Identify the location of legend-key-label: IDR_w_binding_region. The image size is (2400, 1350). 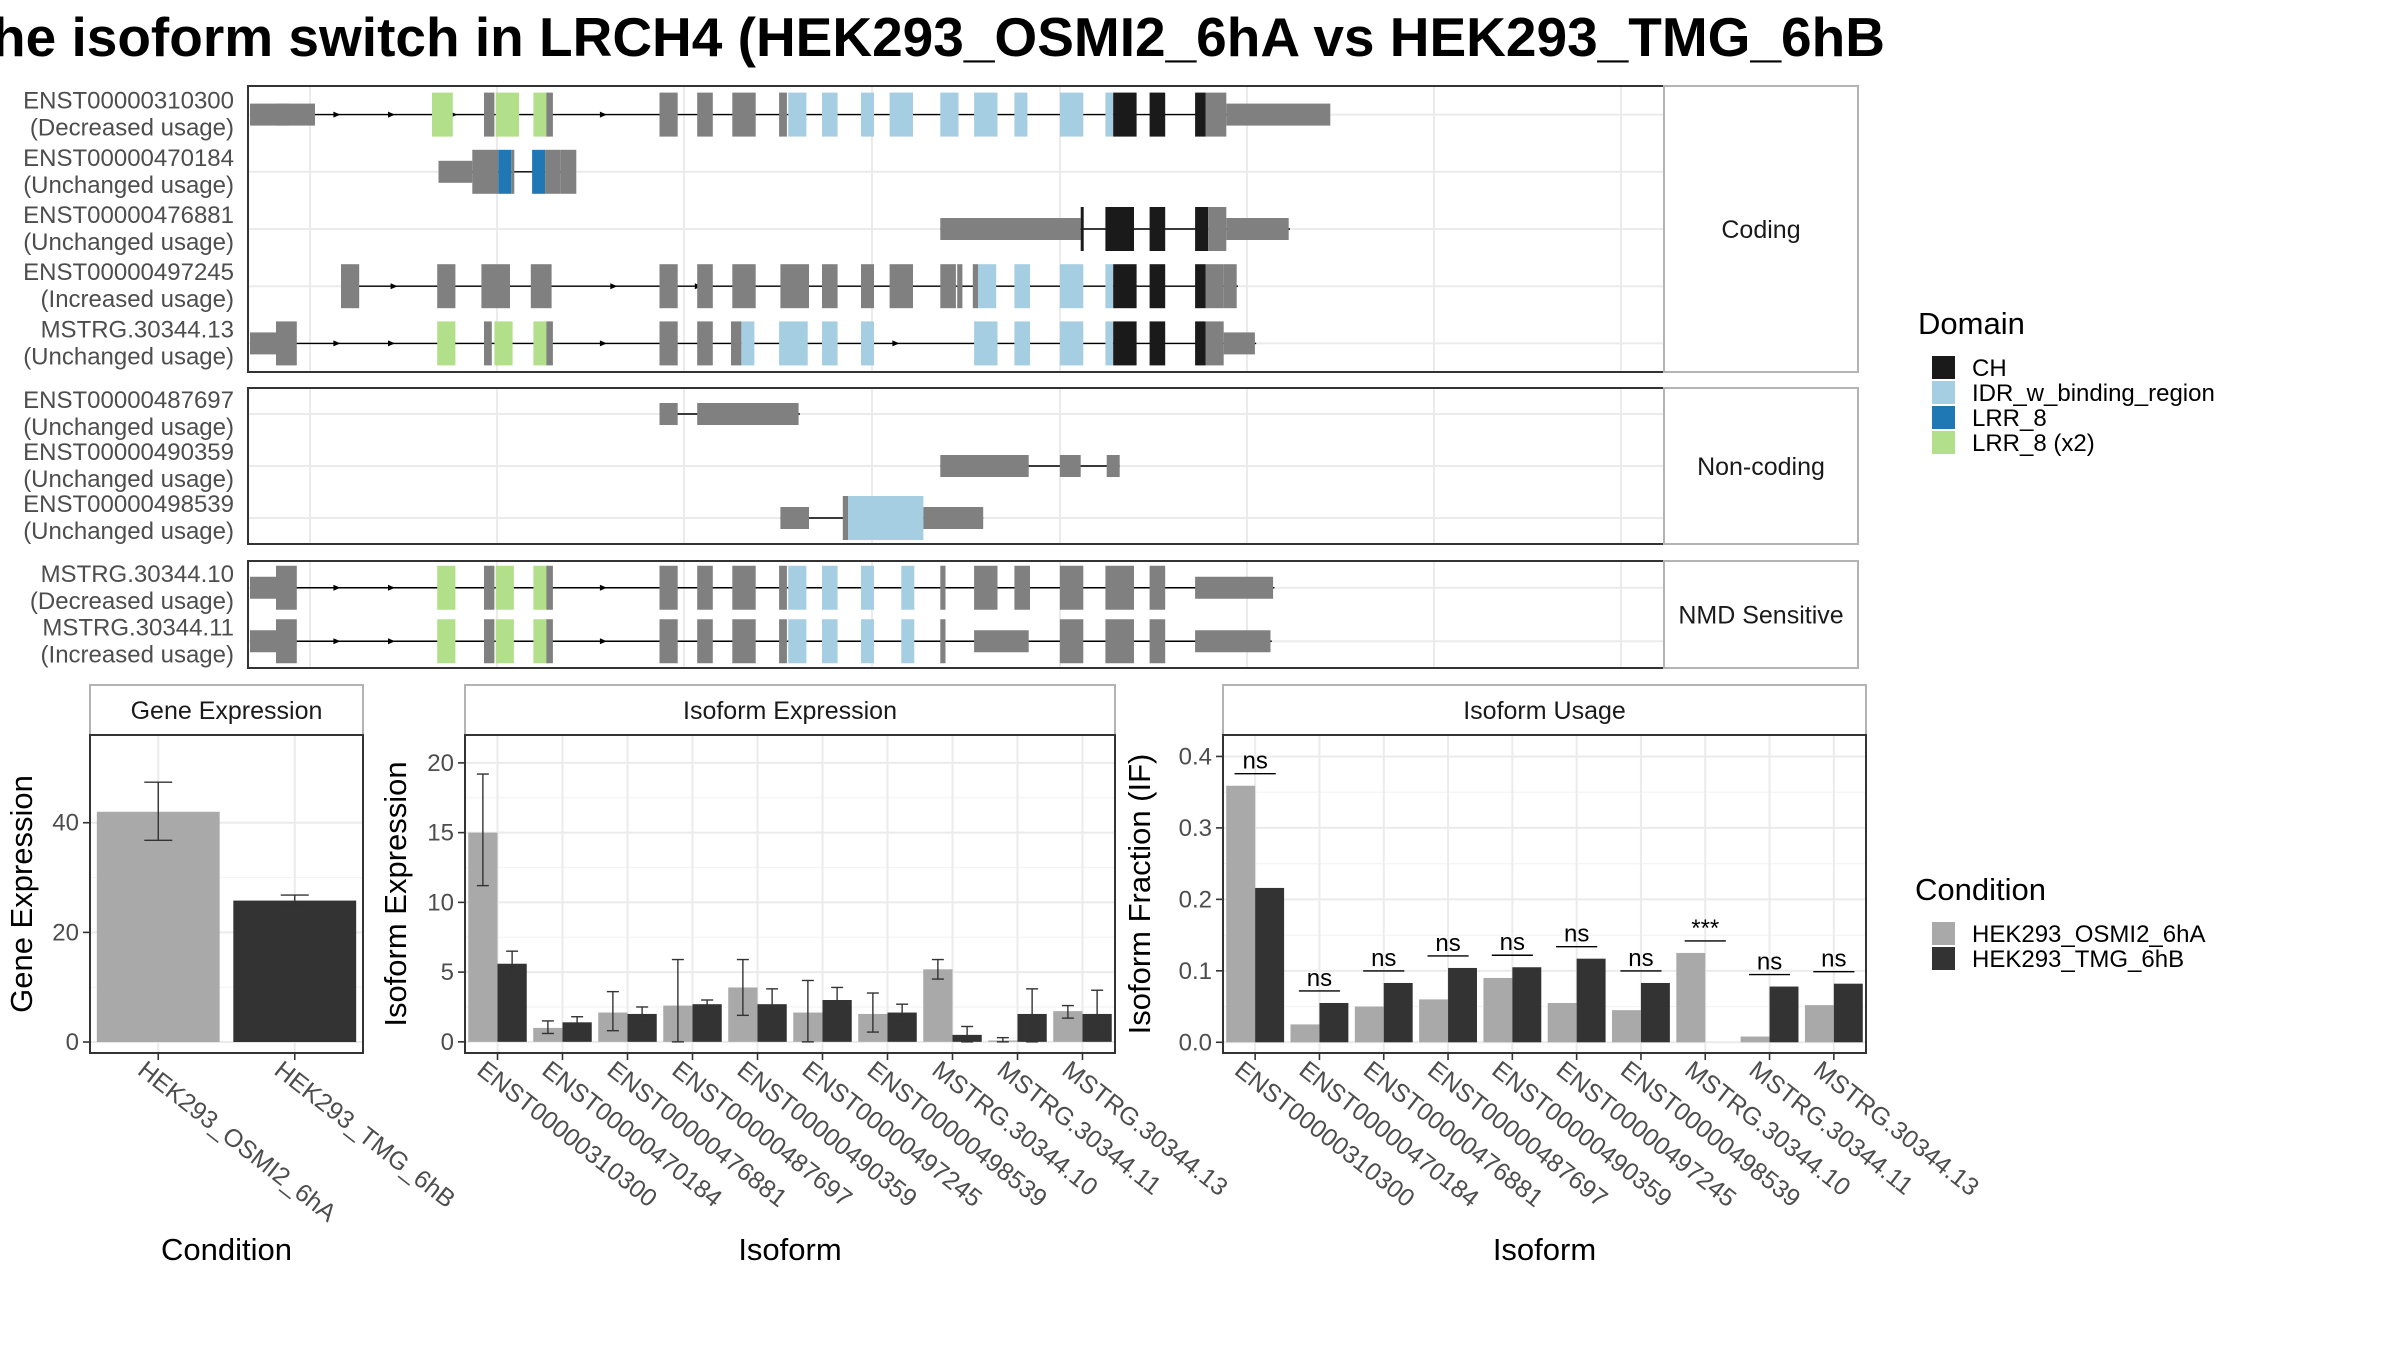
(2093, 393).